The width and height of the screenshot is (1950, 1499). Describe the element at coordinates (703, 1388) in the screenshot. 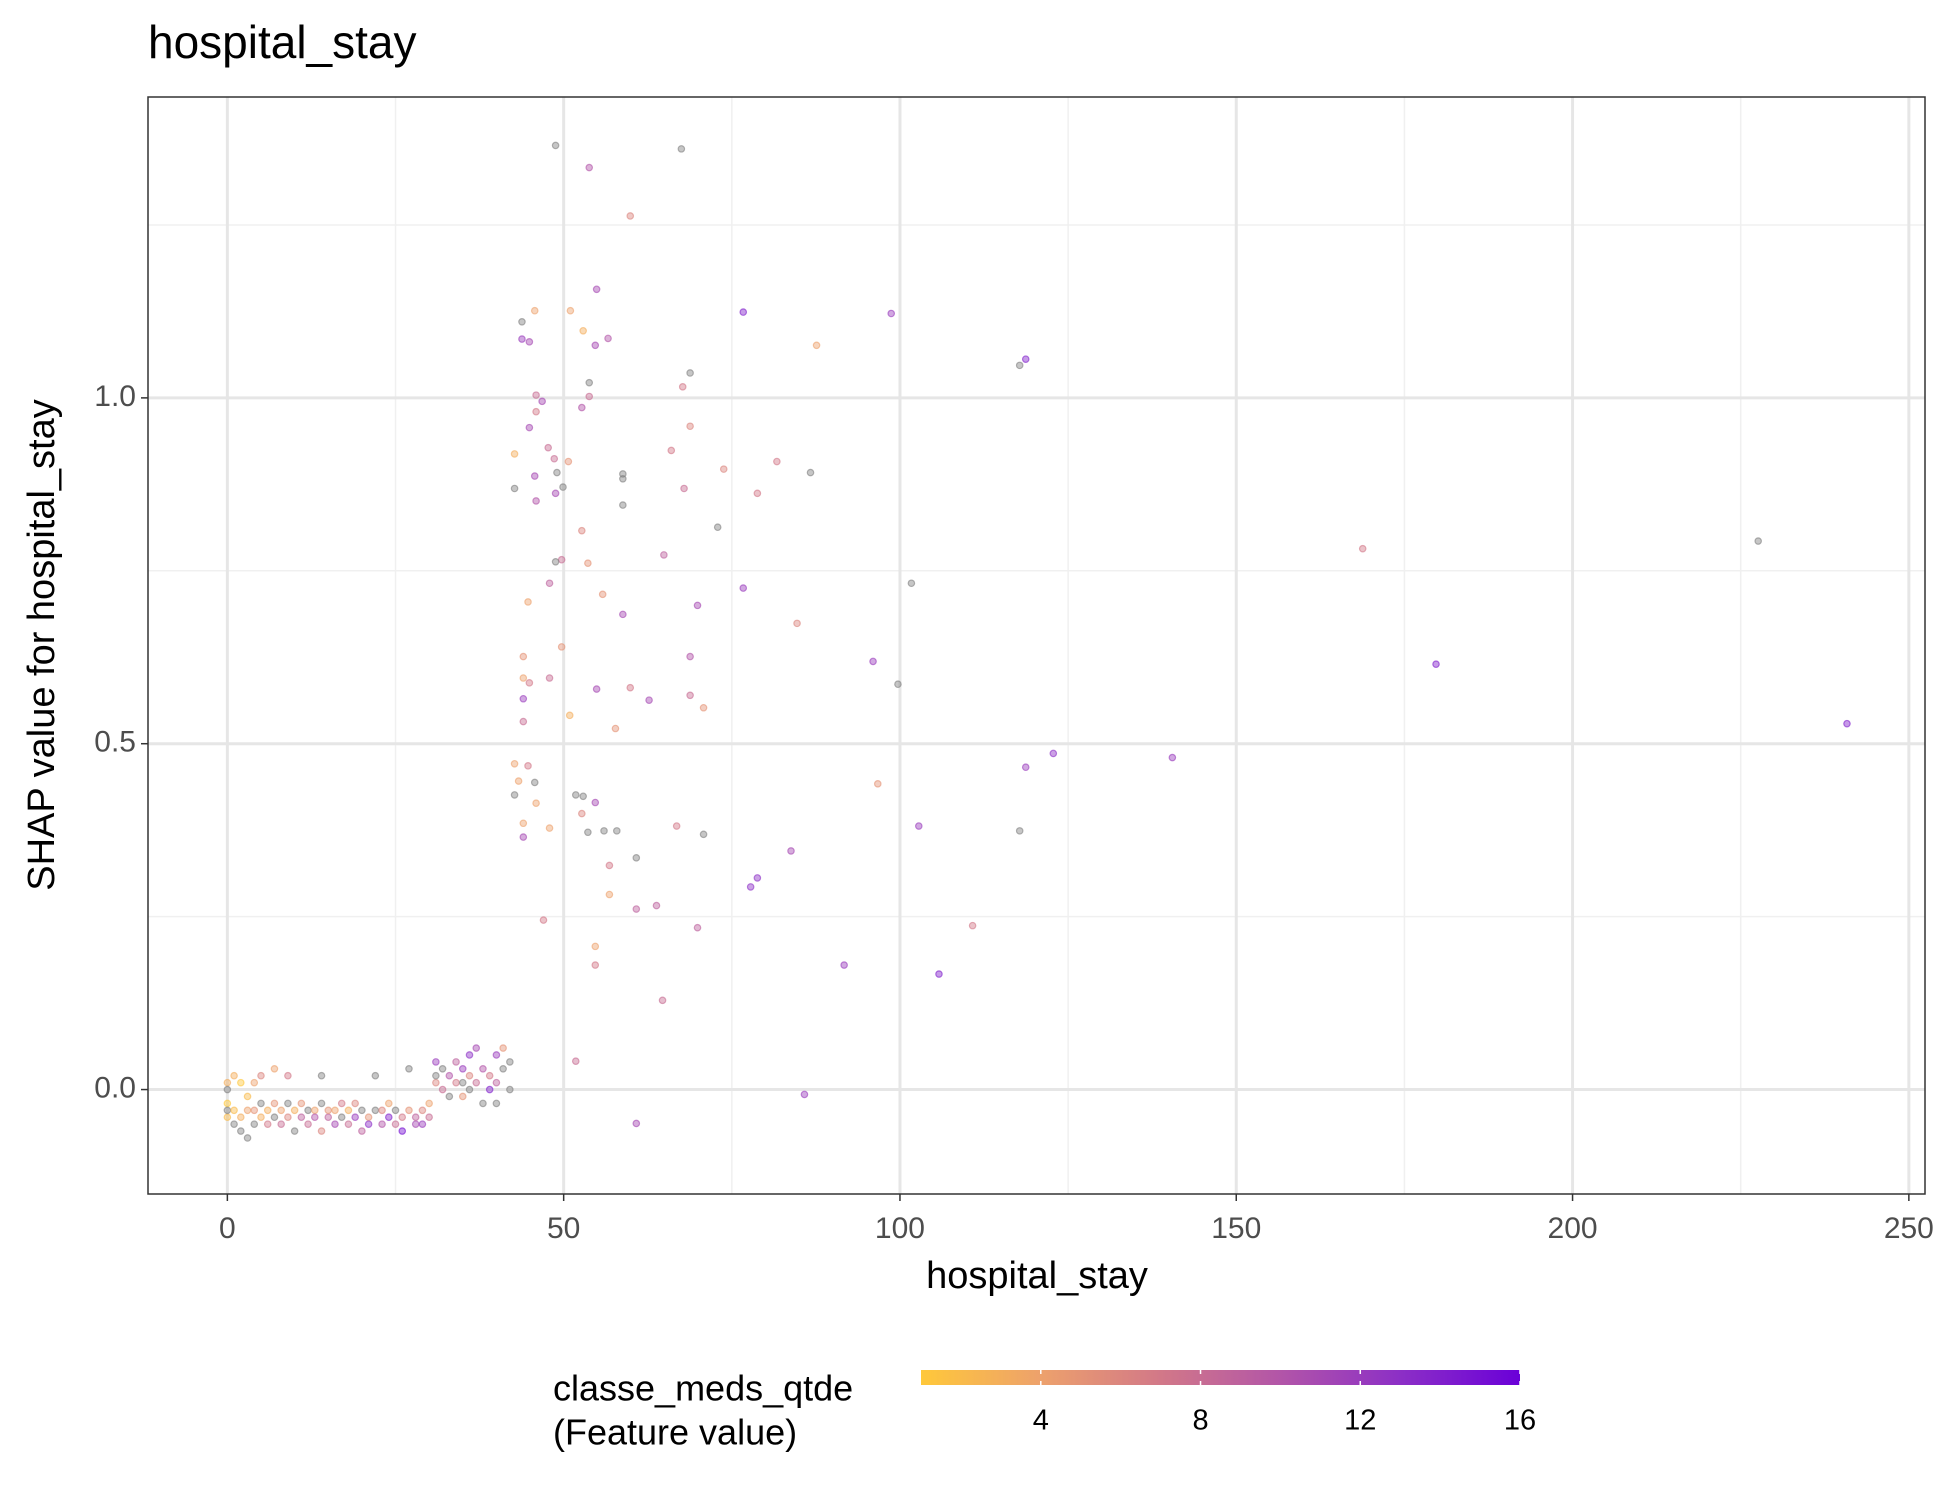

I see `legend-title: classe_meds_qtde` at that location.